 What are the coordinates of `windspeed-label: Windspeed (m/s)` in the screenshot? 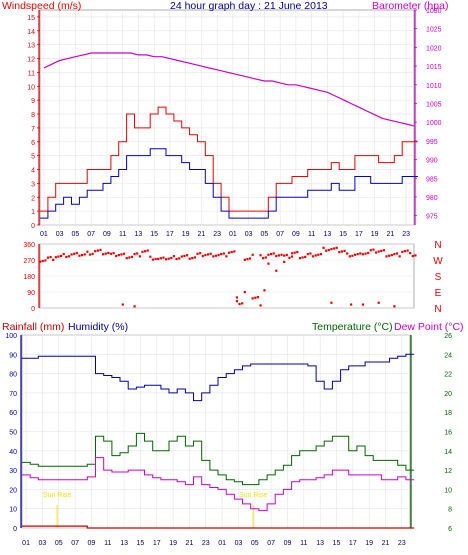 It's located at (42, 6).